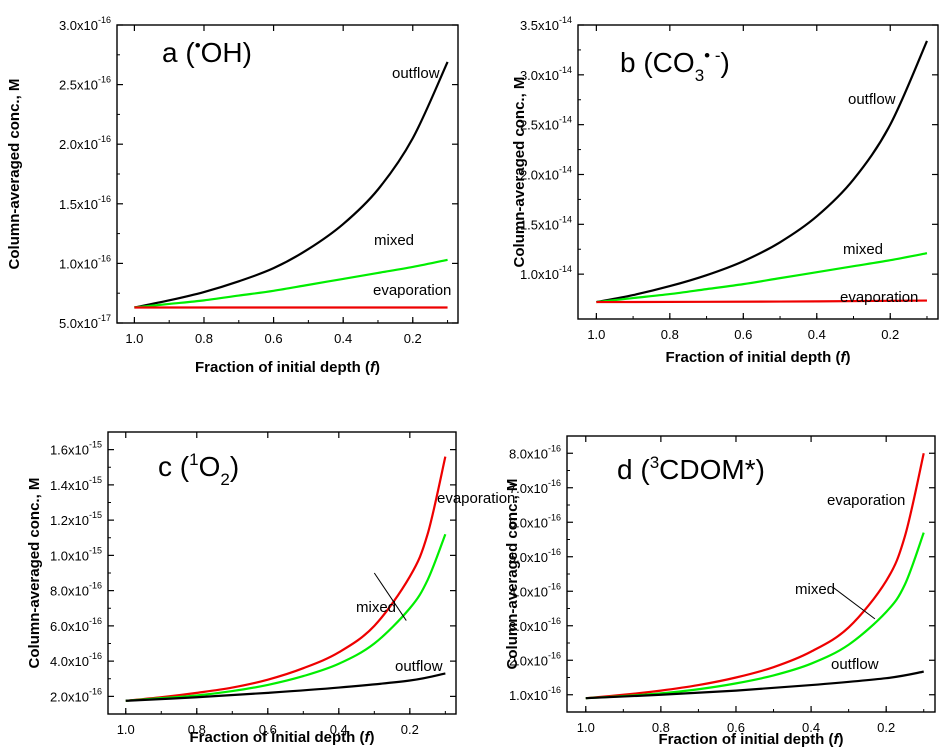 The height and width of the screenshot is (751, 943). What do you see at coordinates (546, 173) in the screenshot?
I see `y-tick-label: 2.0x10⁻¹⁴` at bounding box center [546, 173].